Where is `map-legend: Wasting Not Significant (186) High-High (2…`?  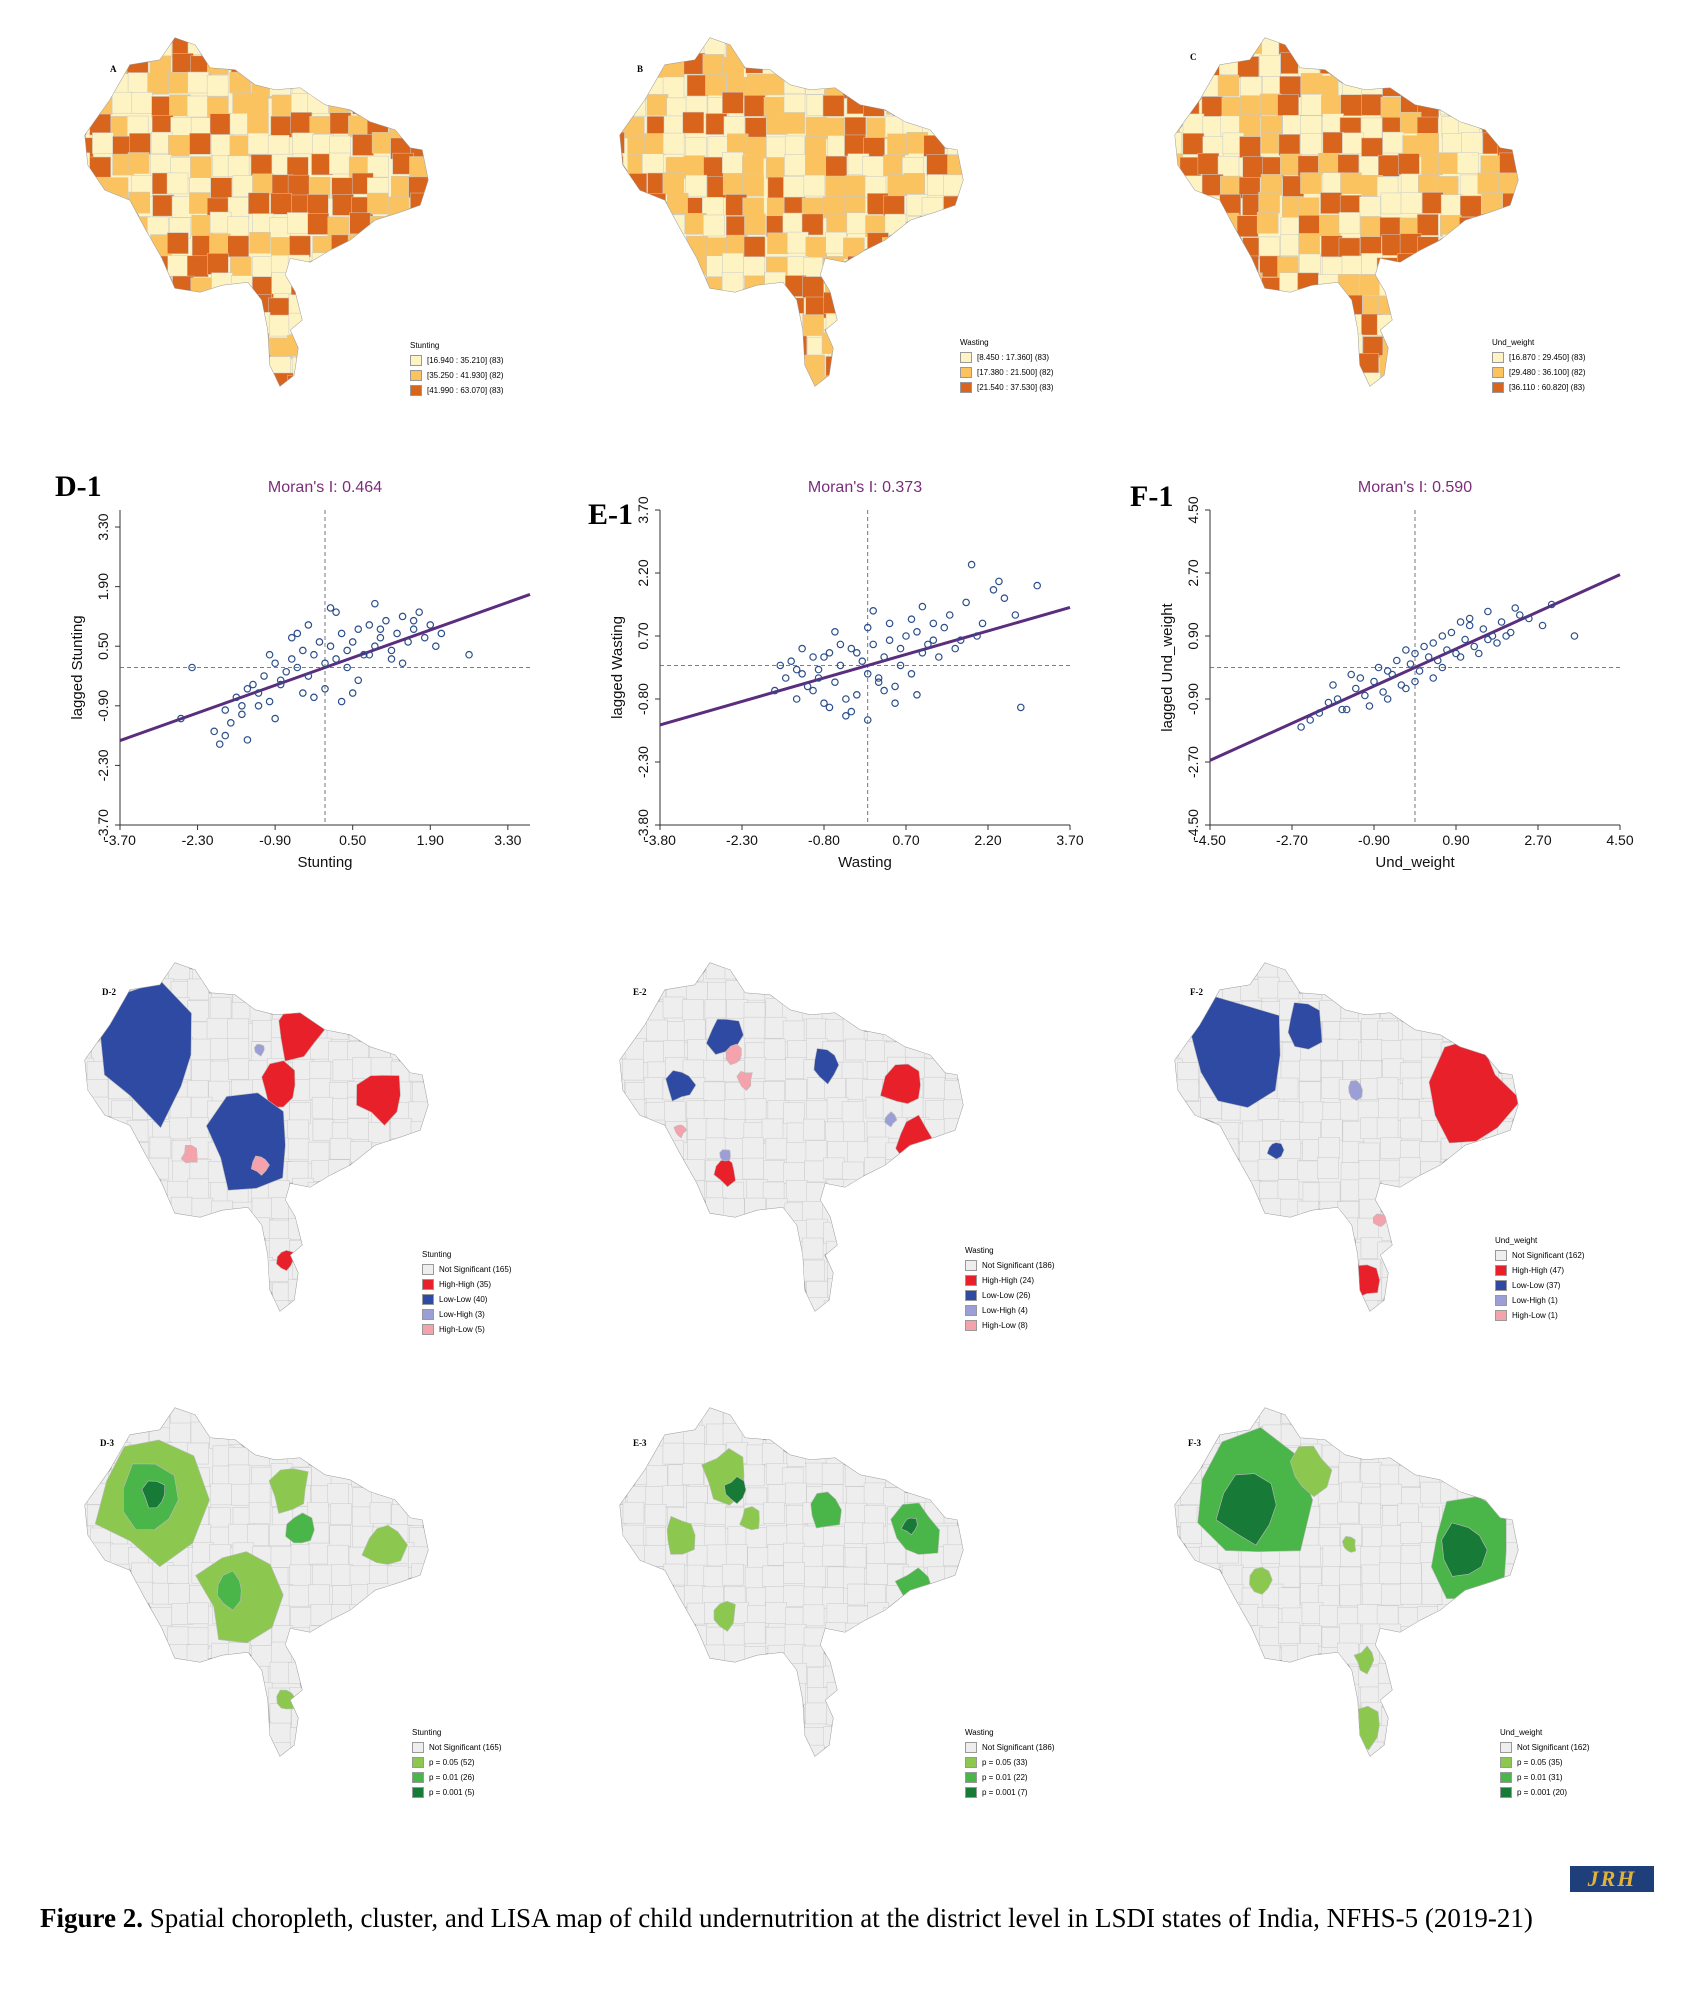
map-legend: Wasting Not Significant (186) High-High (2… is located at coordinates (1009, 1288).